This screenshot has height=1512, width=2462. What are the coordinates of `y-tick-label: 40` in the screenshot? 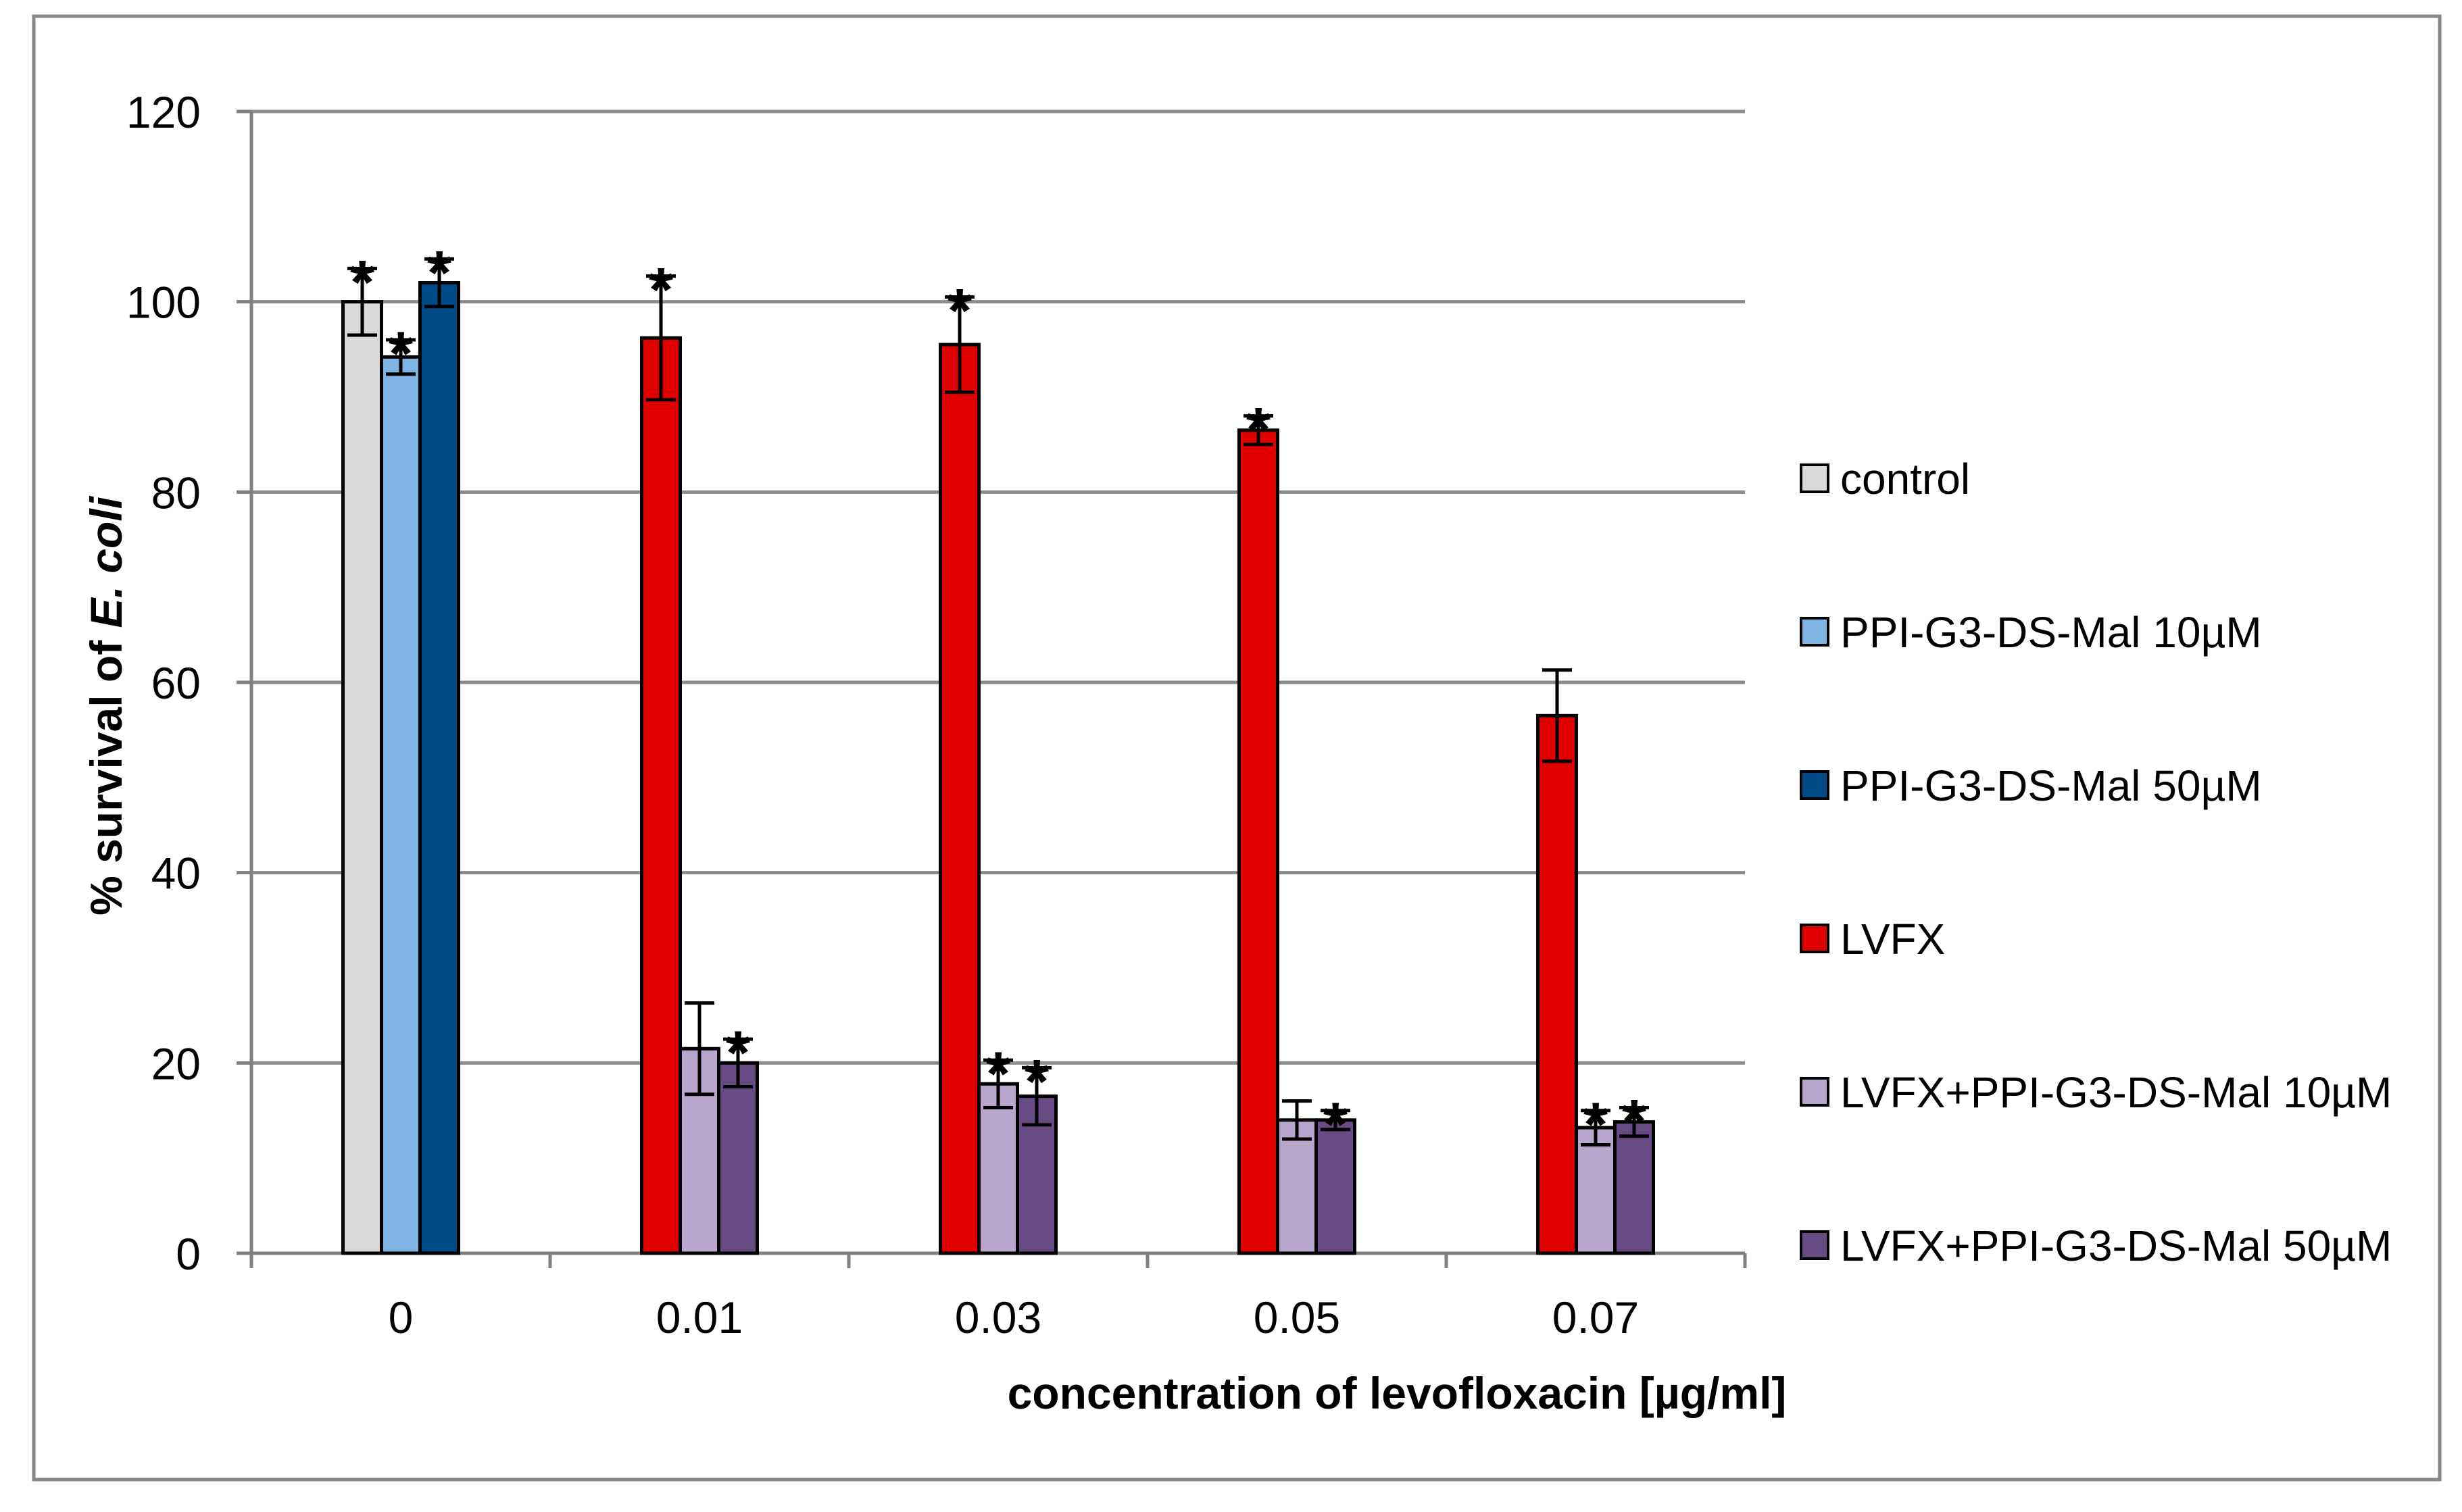 It's located at (176, 874).